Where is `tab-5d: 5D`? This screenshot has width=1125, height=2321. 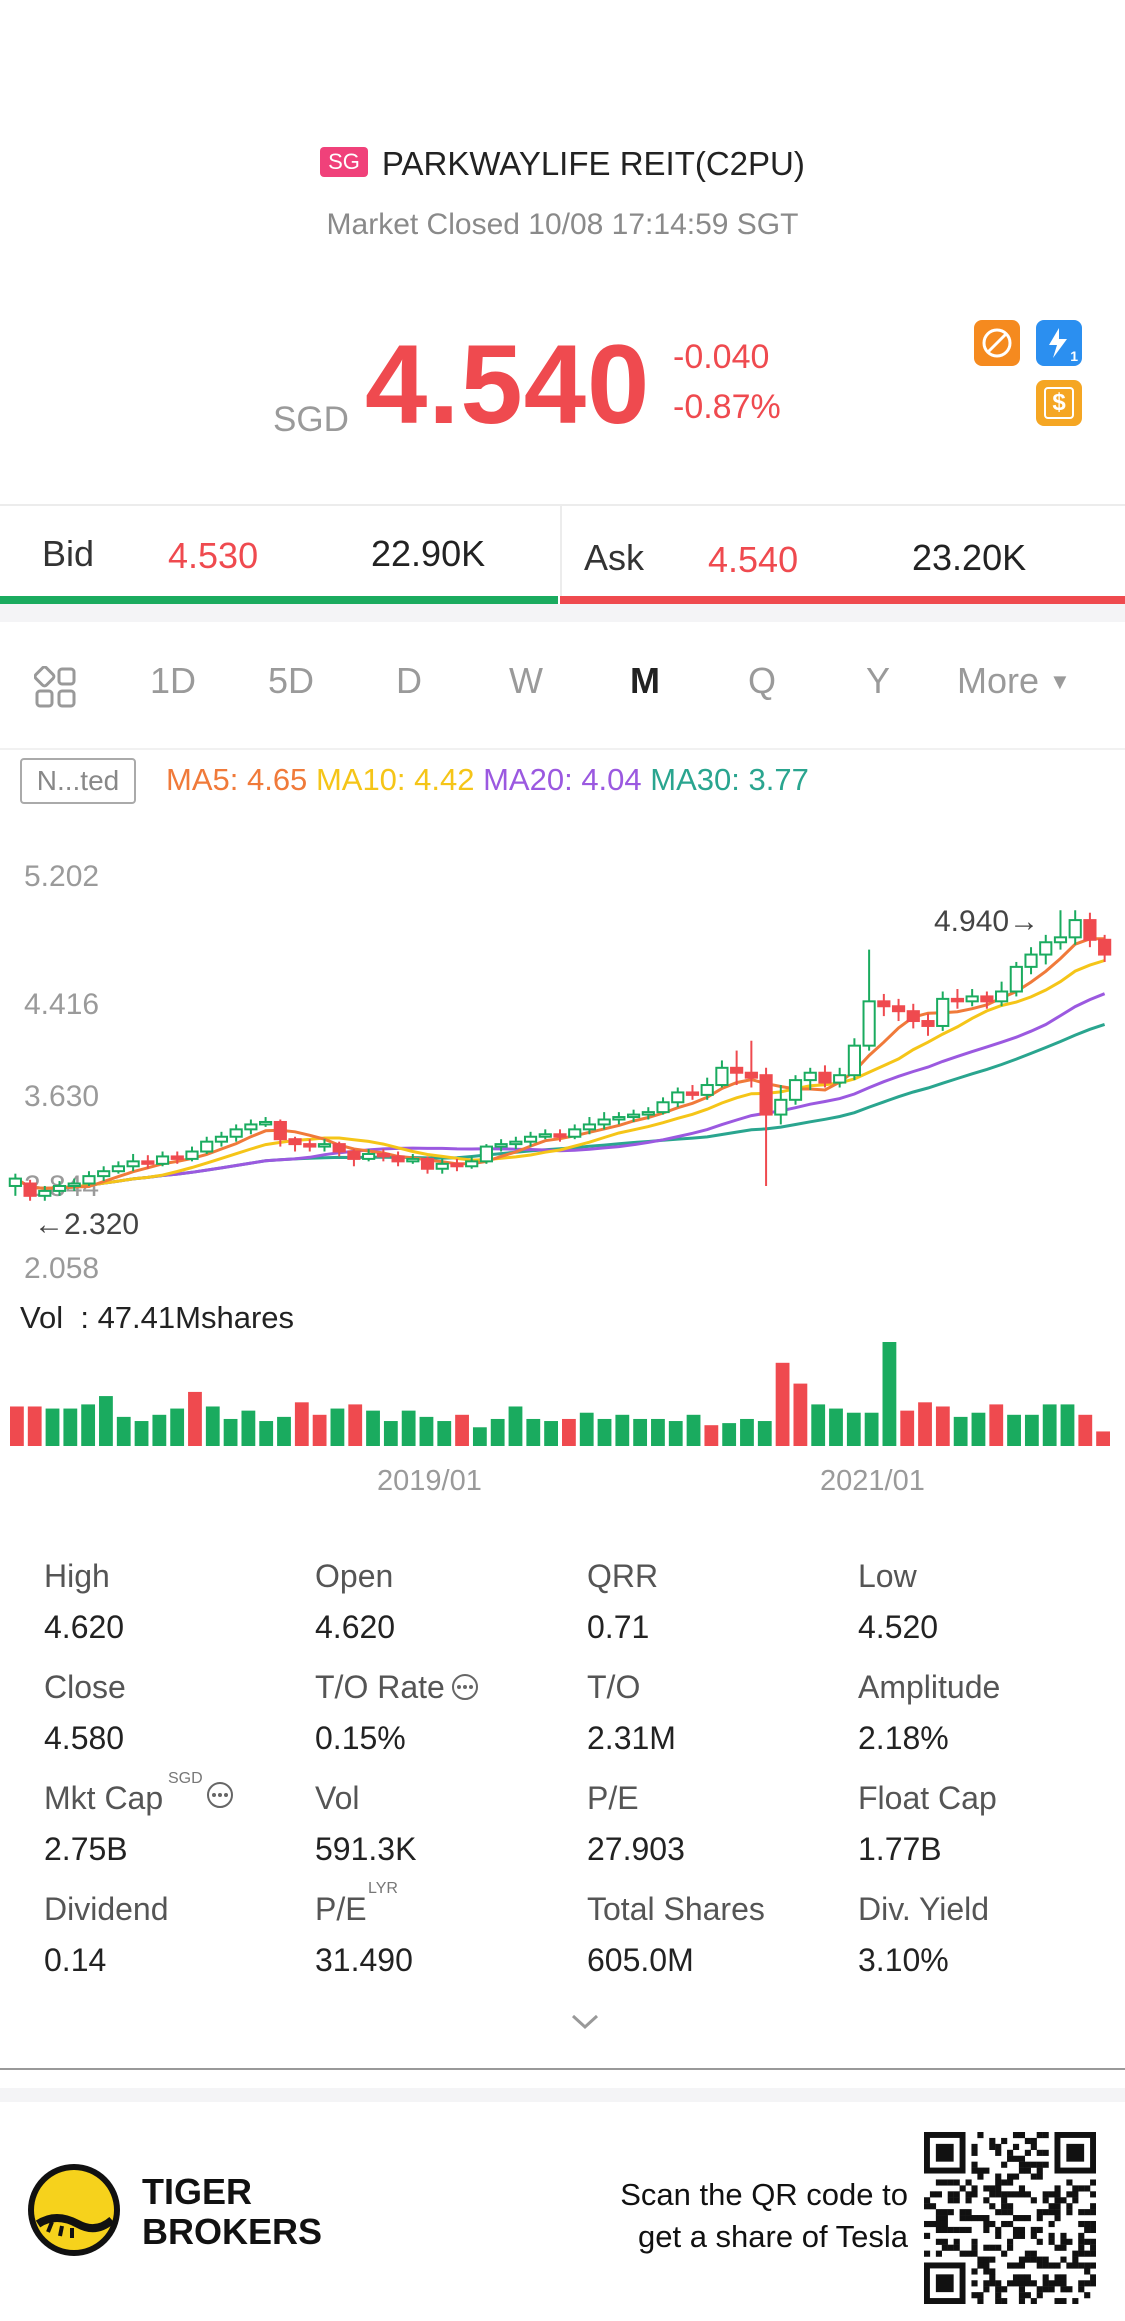 tab-5d: 5D is located at coordinates (291, 680).